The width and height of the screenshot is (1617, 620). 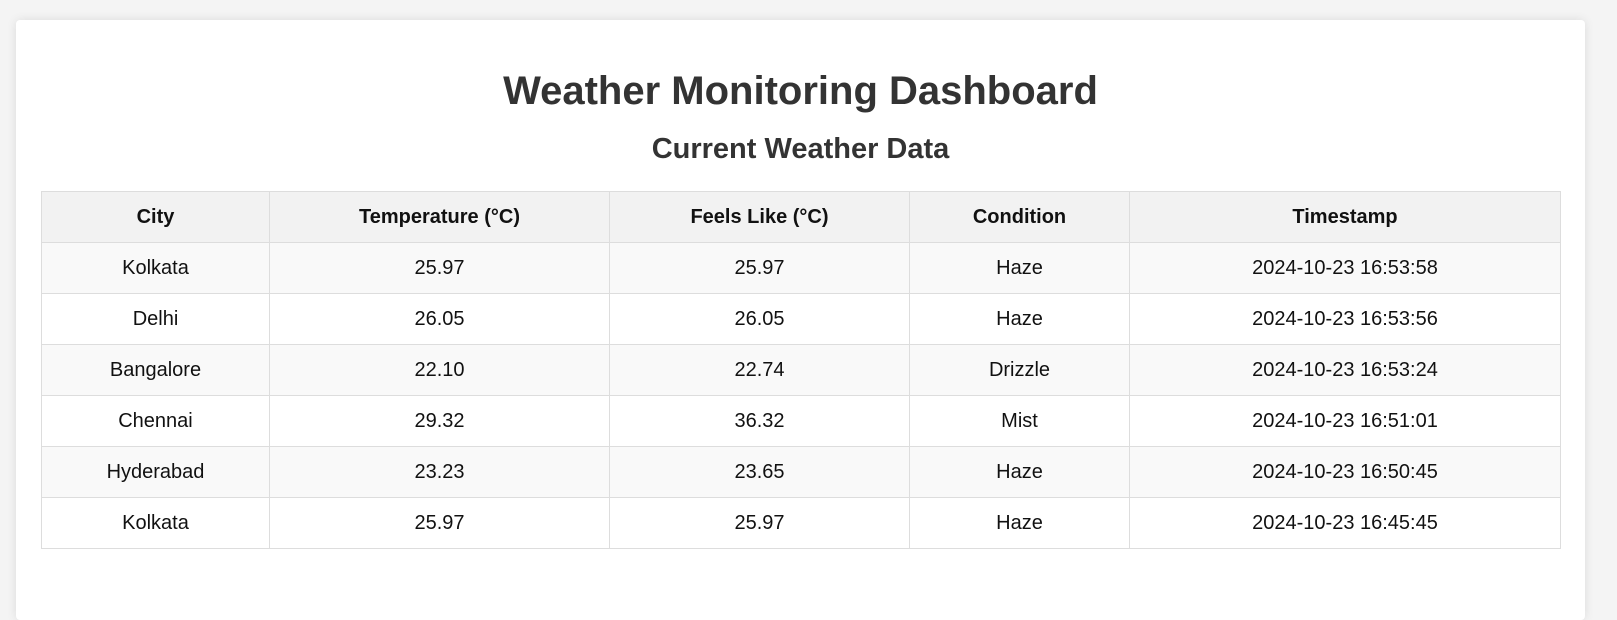 What do you see at coordinates (759, 319) in the screenshot?
I see `cell-feels-like: 26.05` at bounding box center [759, 319].